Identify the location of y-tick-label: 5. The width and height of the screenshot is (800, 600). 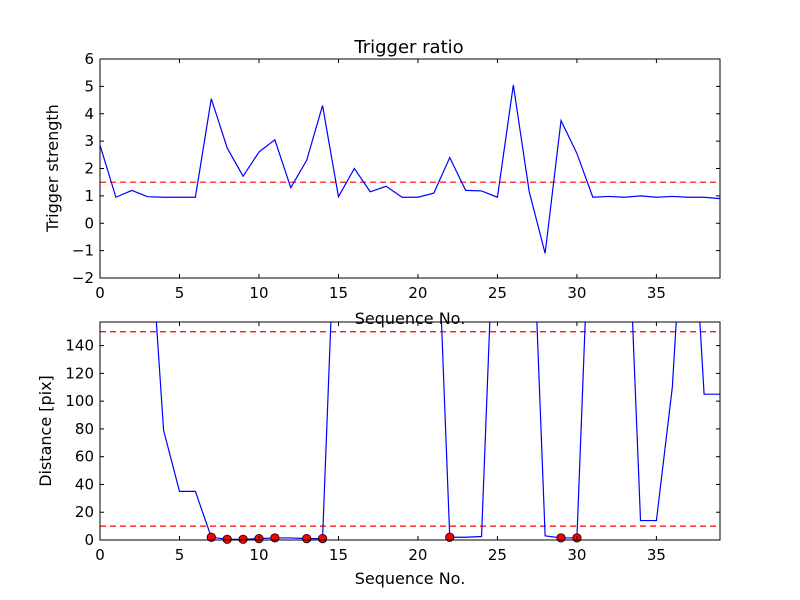
(89, 86).